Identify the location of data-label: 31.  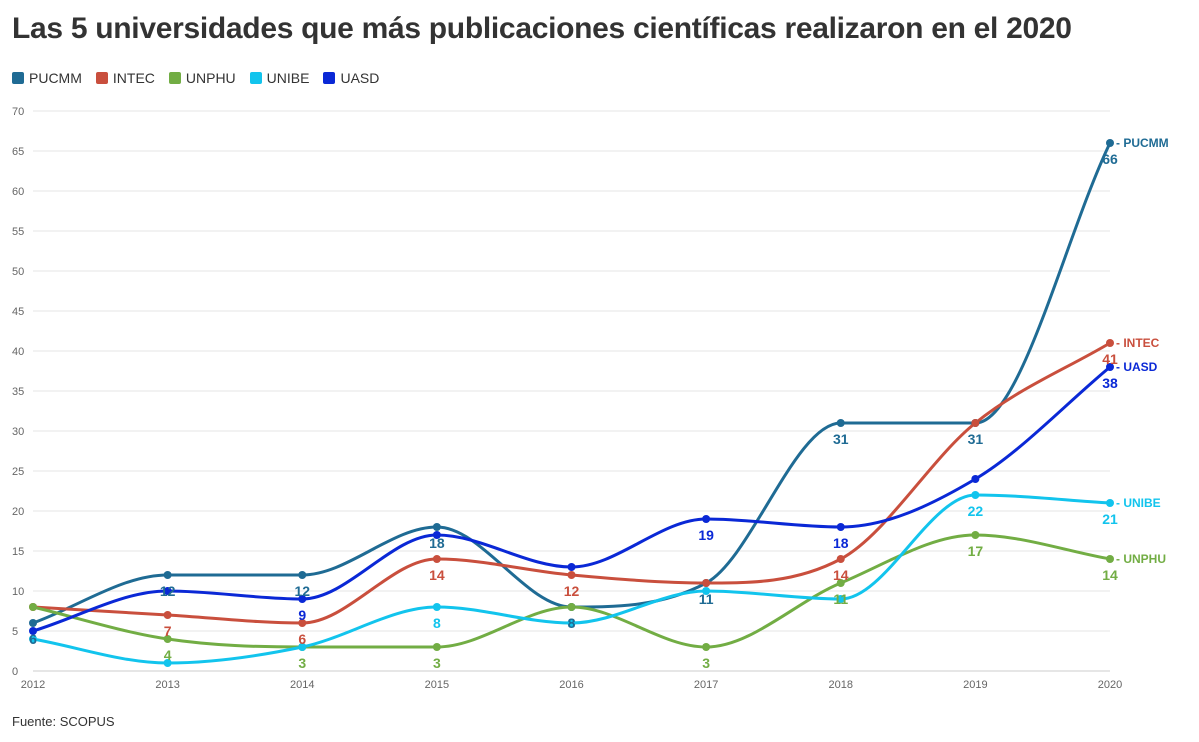
(841, 439).